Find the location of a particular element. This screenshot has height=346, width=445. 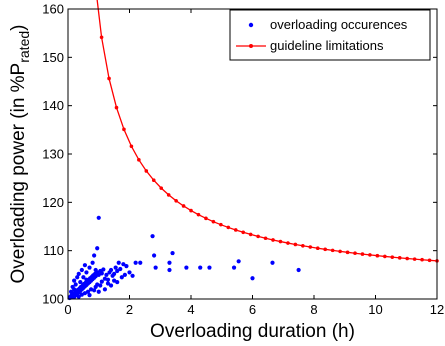

x-tick-label: 0 is located at coordinates (67, 309).